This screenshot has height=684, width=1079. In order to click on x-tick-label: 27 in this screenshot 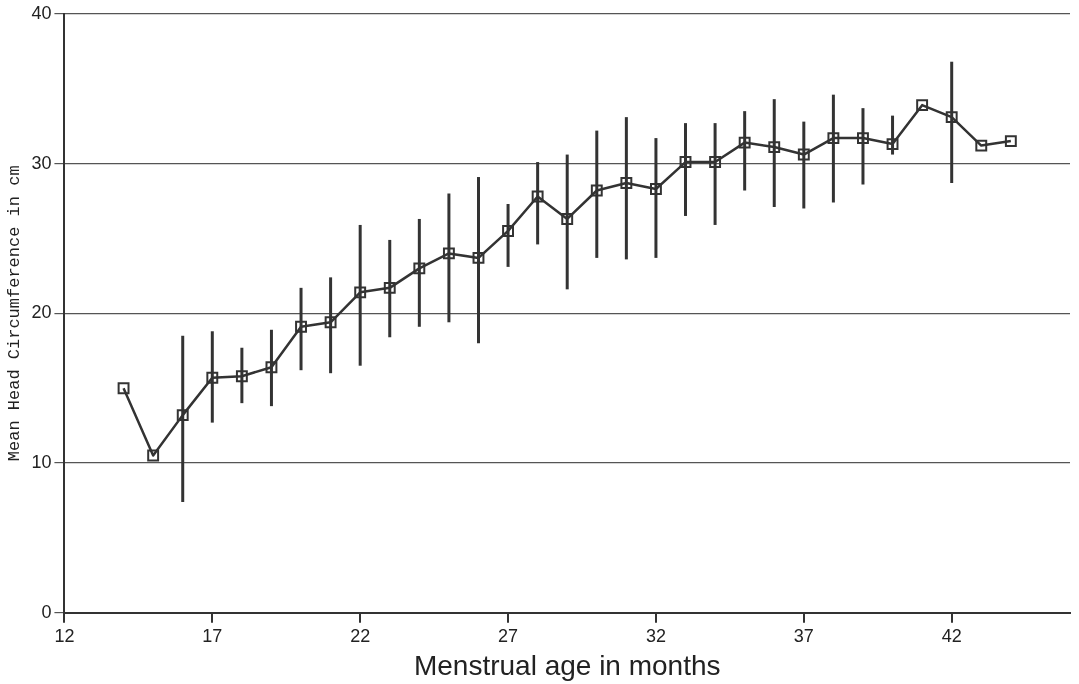, I will do `click(508, 635)`.